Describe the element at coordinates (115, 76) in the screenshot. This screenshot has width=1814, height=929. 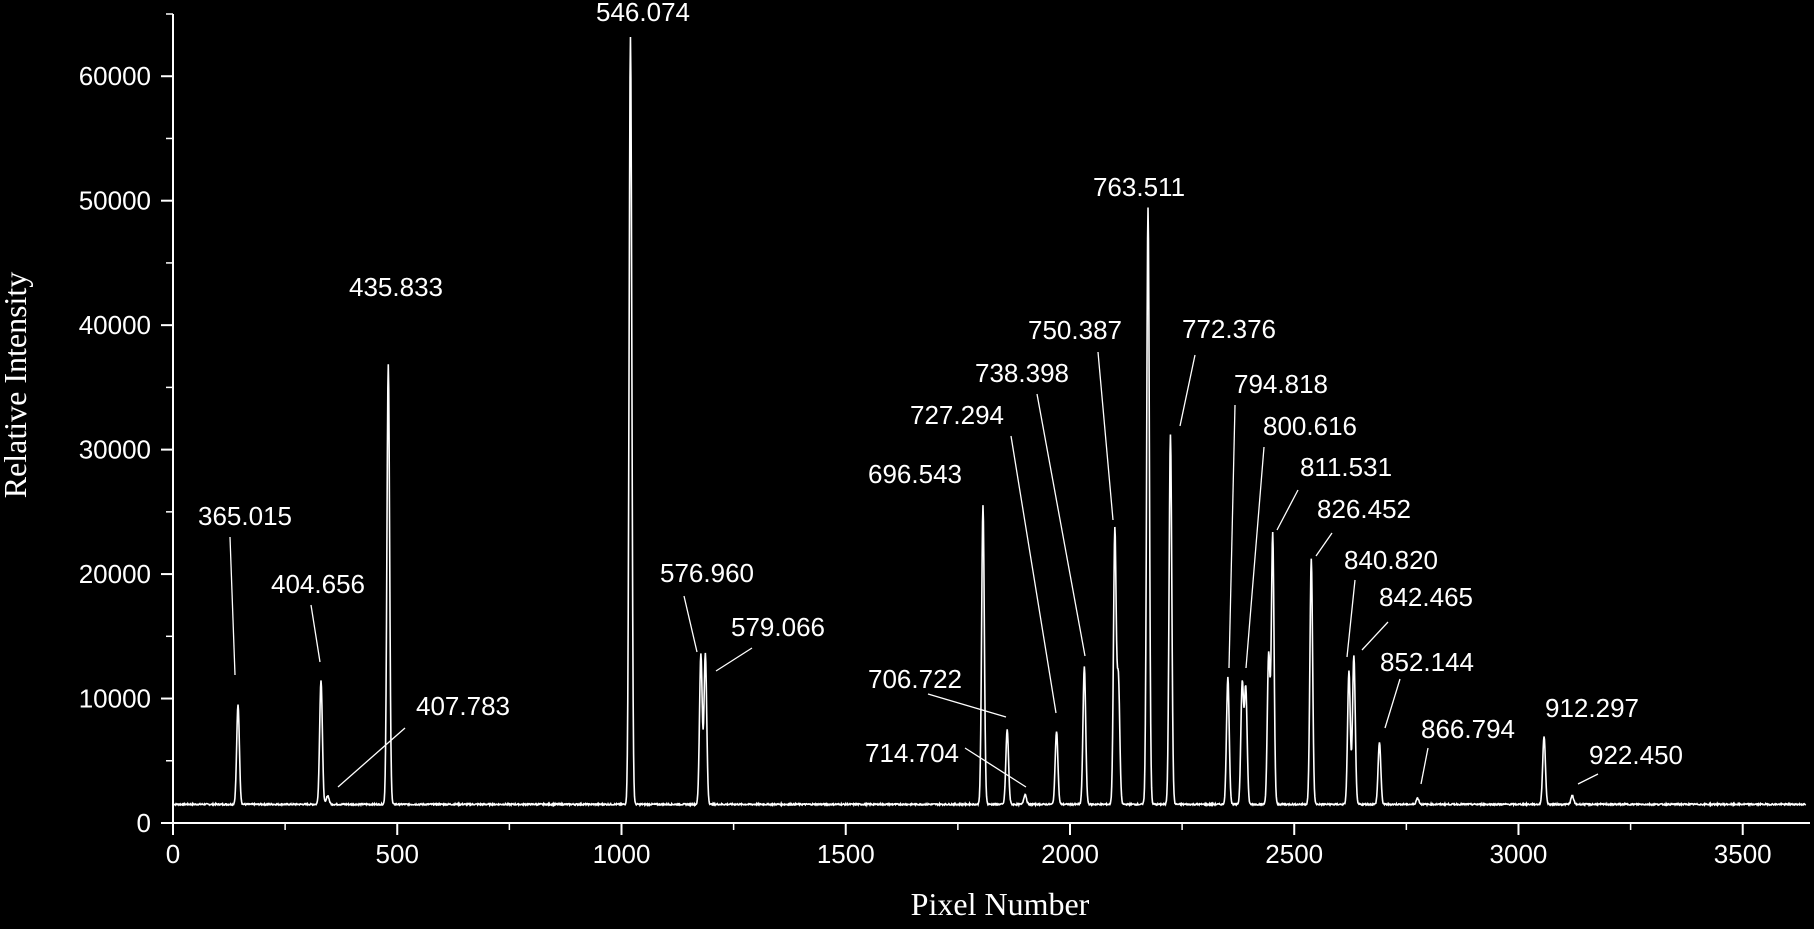
I see `y-tick-label: 60000` at that location.